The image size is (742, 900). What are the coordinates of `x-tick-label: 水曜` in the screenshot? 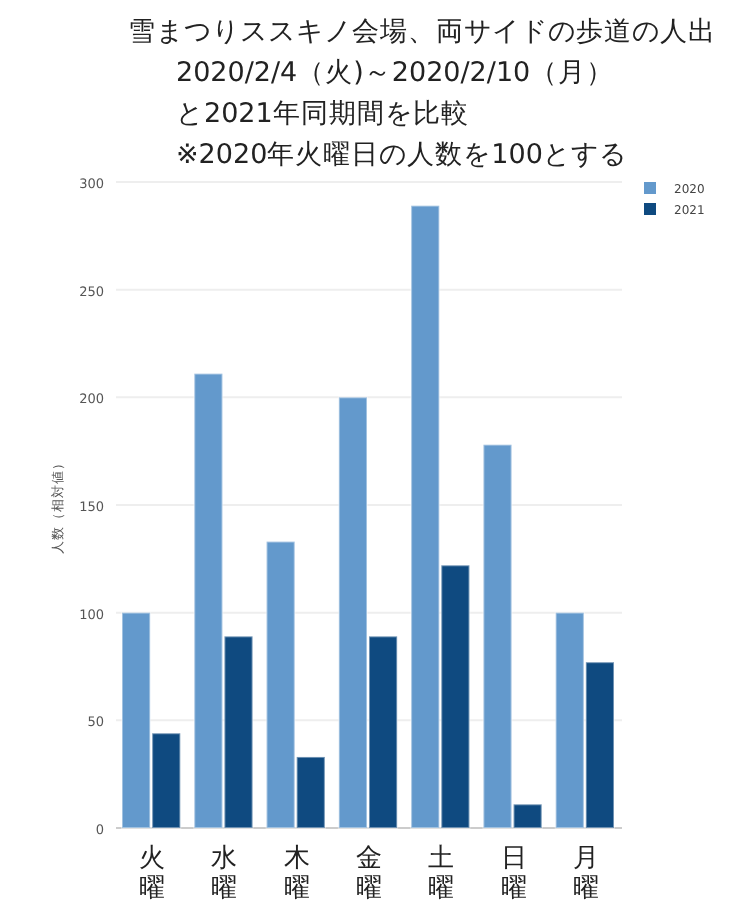 It's located at (224, 872).